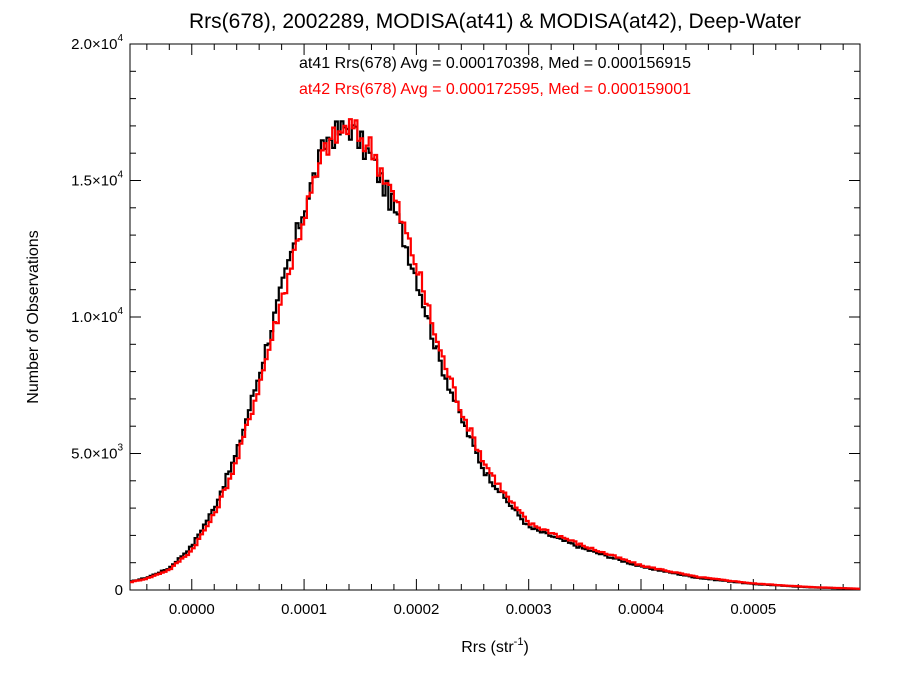 Image resolution: width=900 pixels, height=675 pixels. Describe the element at coordinates (119, 590) in the screenshot. I see `y-tick-label: 0` at that location.